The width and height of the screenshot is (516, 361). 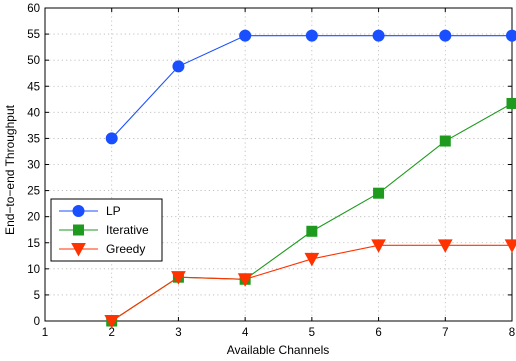 What do you see at coordinates (33, 166) in the screenshot?
I see `y-tick-label: 30` at bounding box center [33, 166].